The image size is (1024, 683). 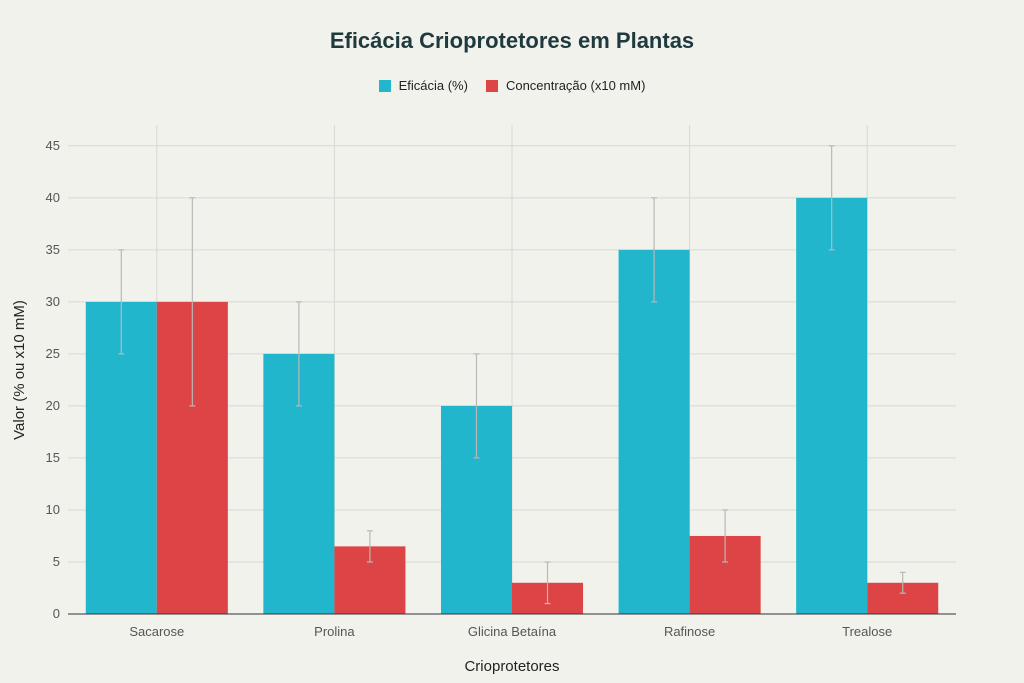 What do you see at coordinates (53, 249) in the screenshot?
I see `y-tick-label: 35` at bounding box center [53, 249].